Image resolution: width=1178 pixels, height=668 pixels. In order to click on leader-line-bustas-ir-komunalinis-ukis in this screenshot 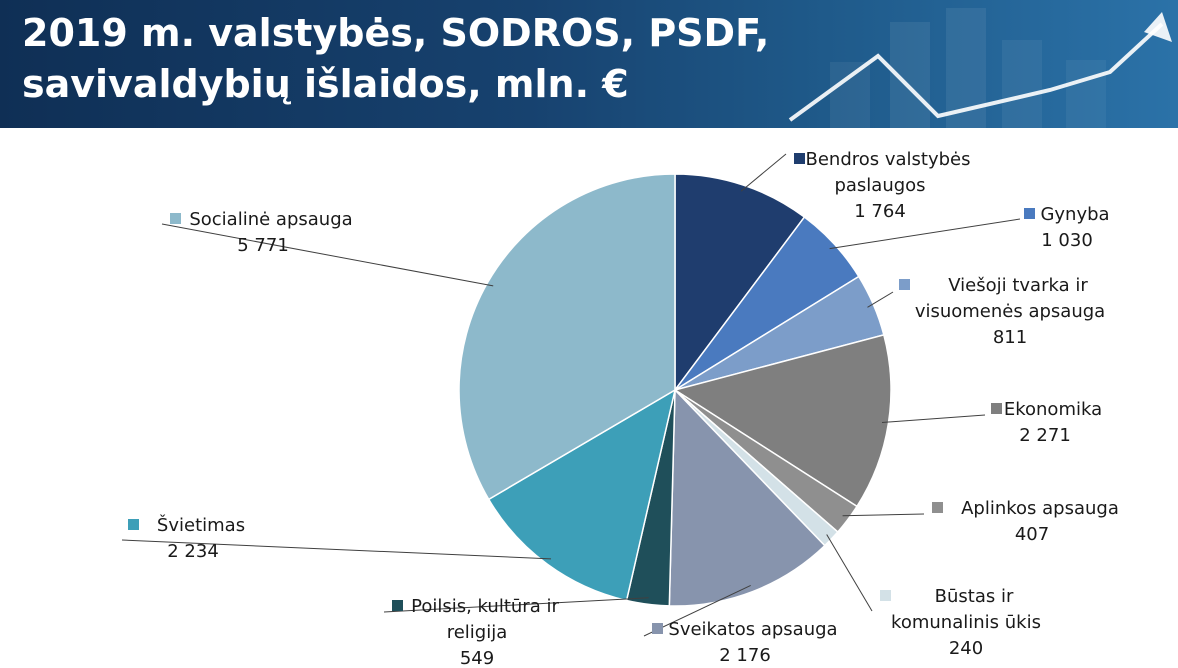, I will do `click(849, 573)`.